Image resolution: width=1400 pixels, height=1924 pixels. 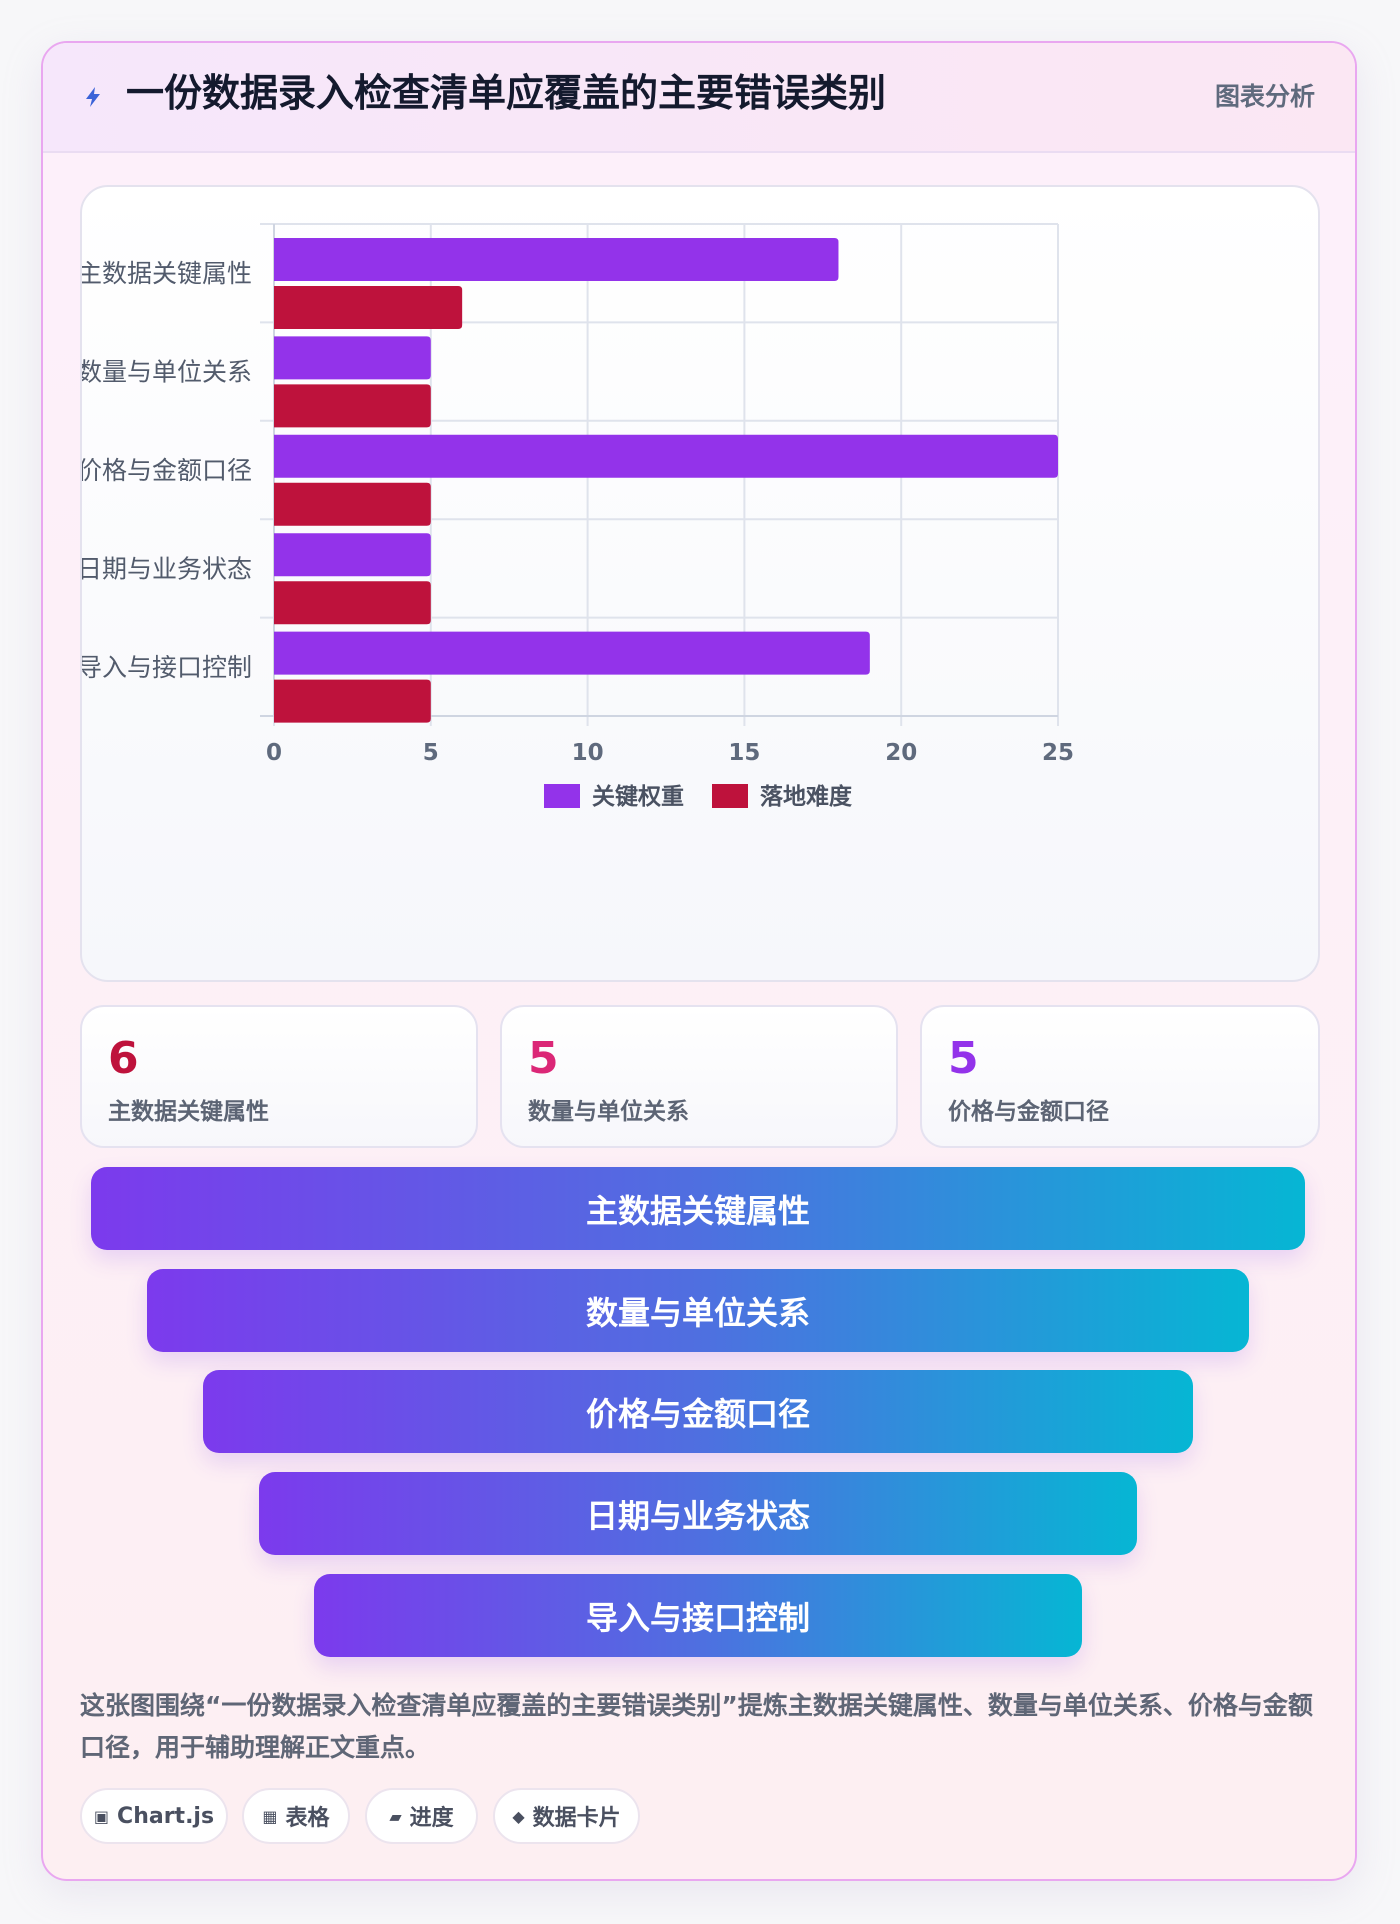 I want to click on progress-icon: ▰, so click(x=395, y=1816).